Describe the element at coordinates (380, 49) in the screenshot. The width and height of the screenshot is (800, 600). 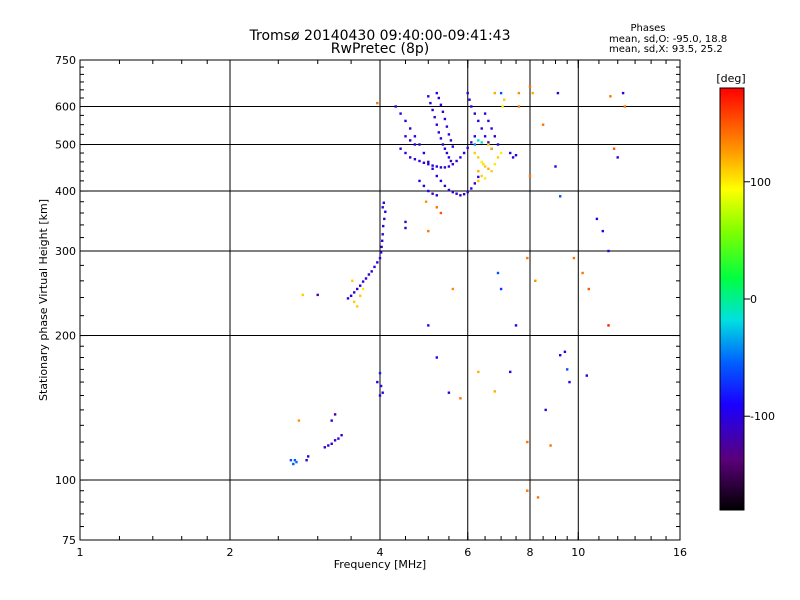
I see `chart-subtitle: RwPretec (8p)` at that location.